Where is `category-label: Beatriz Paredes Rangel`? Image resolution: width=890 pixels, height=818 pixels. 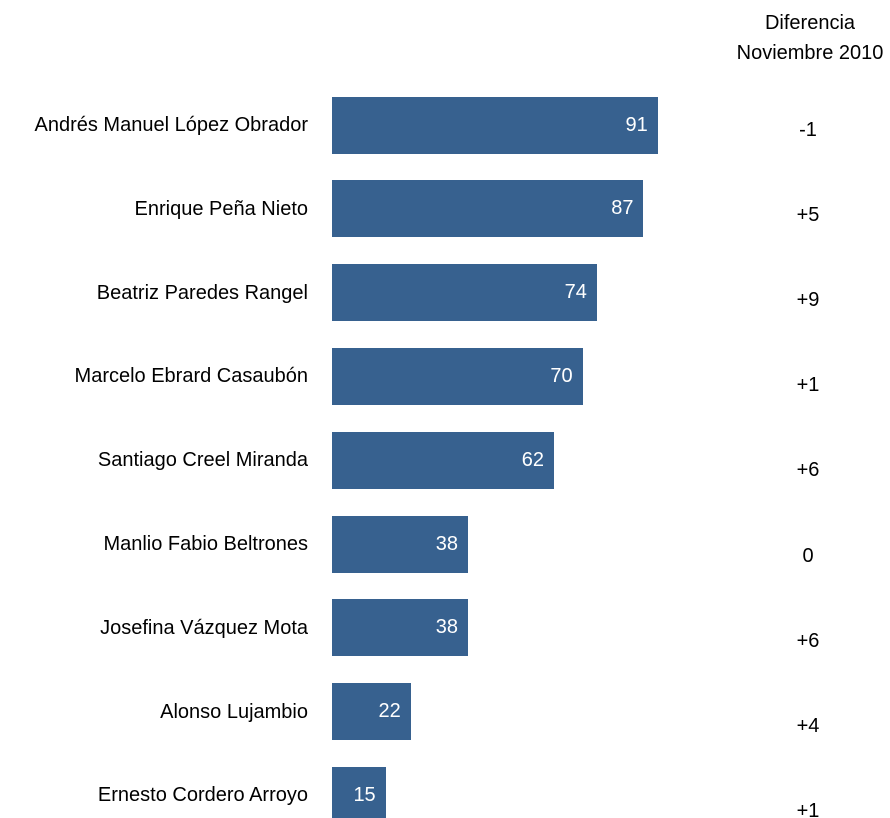
category-label: Beatriz Paredes Rangel is located at coordinates (202, 292).